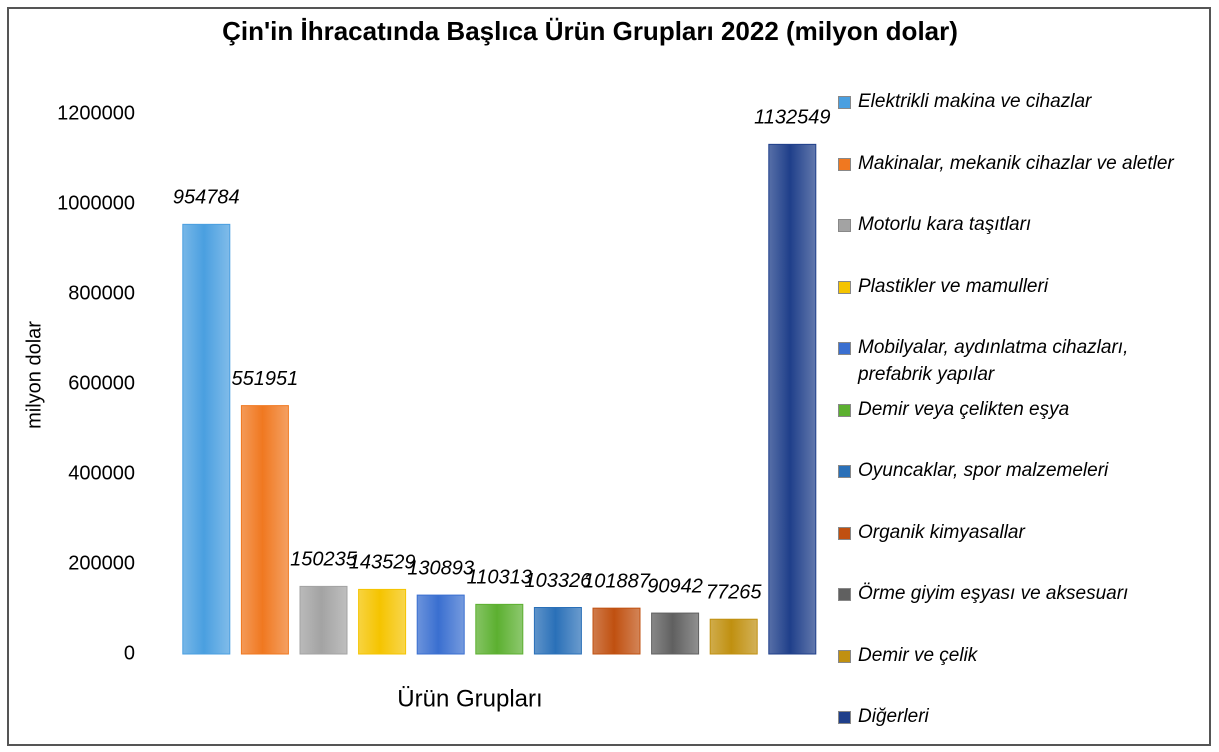 The image size is (1219, 752). I want to click on data-label: 90942, so click(675, 586).